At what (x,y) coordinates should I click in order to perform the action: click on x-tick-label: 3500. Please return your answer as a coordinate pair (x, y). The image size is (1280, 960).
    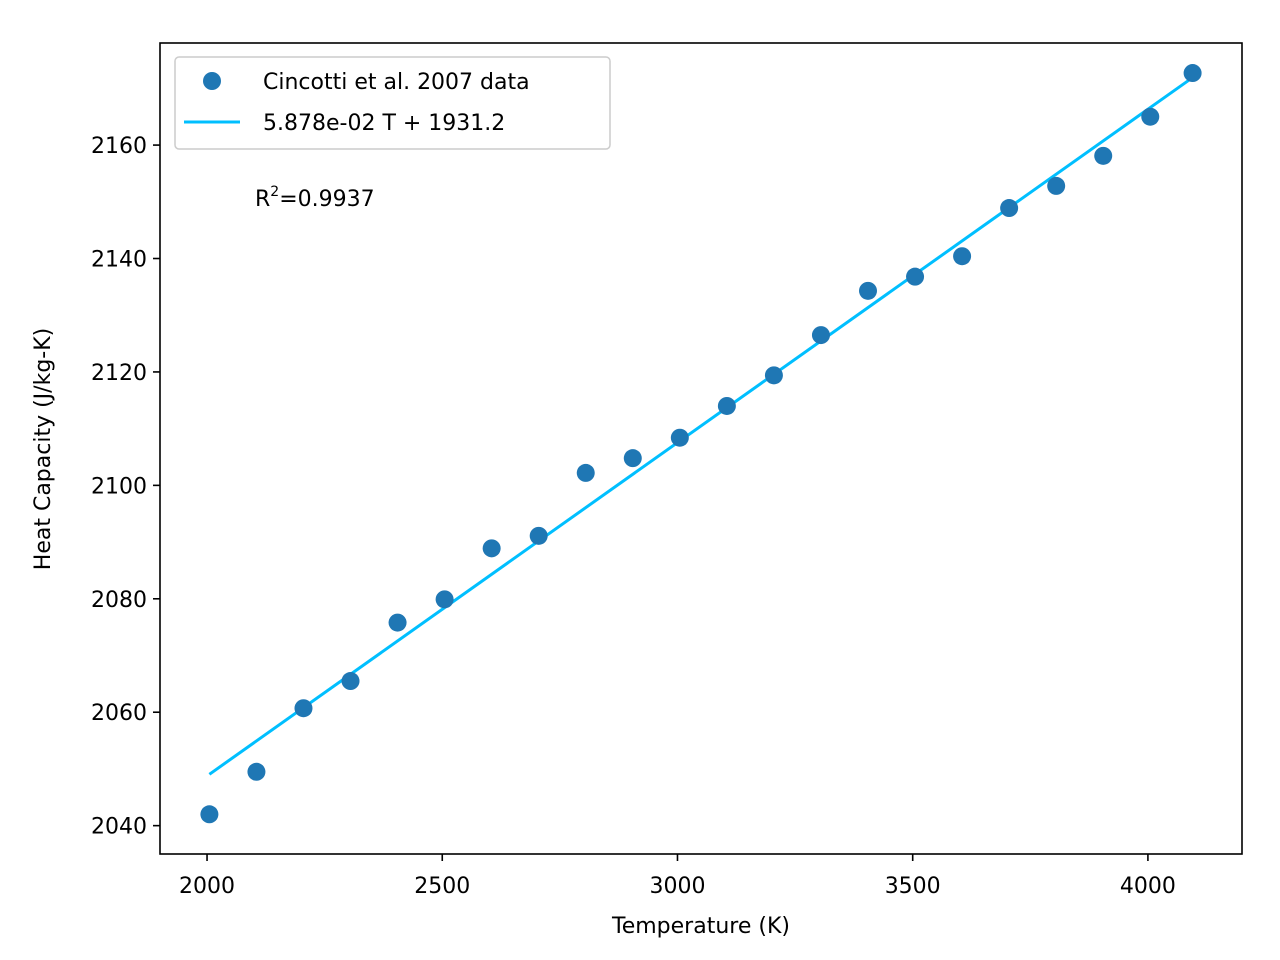
    Looking at the image, I should click on (913, 886).